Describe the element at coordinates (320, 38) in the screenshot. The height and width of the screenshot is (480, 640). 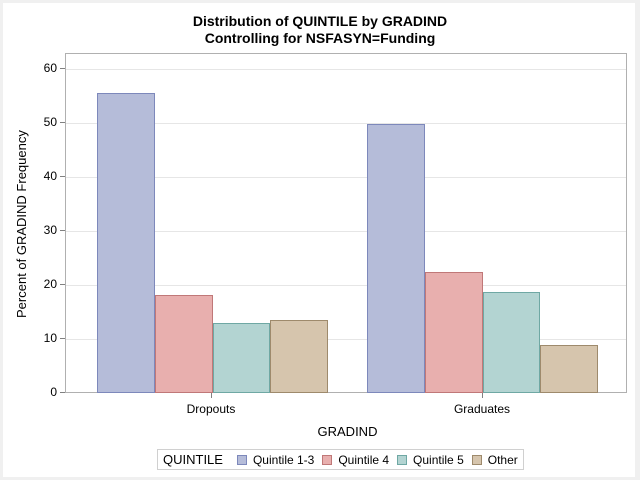
I see `chart-subtitle: Controlling for NSFASYN=Funding` at that location.